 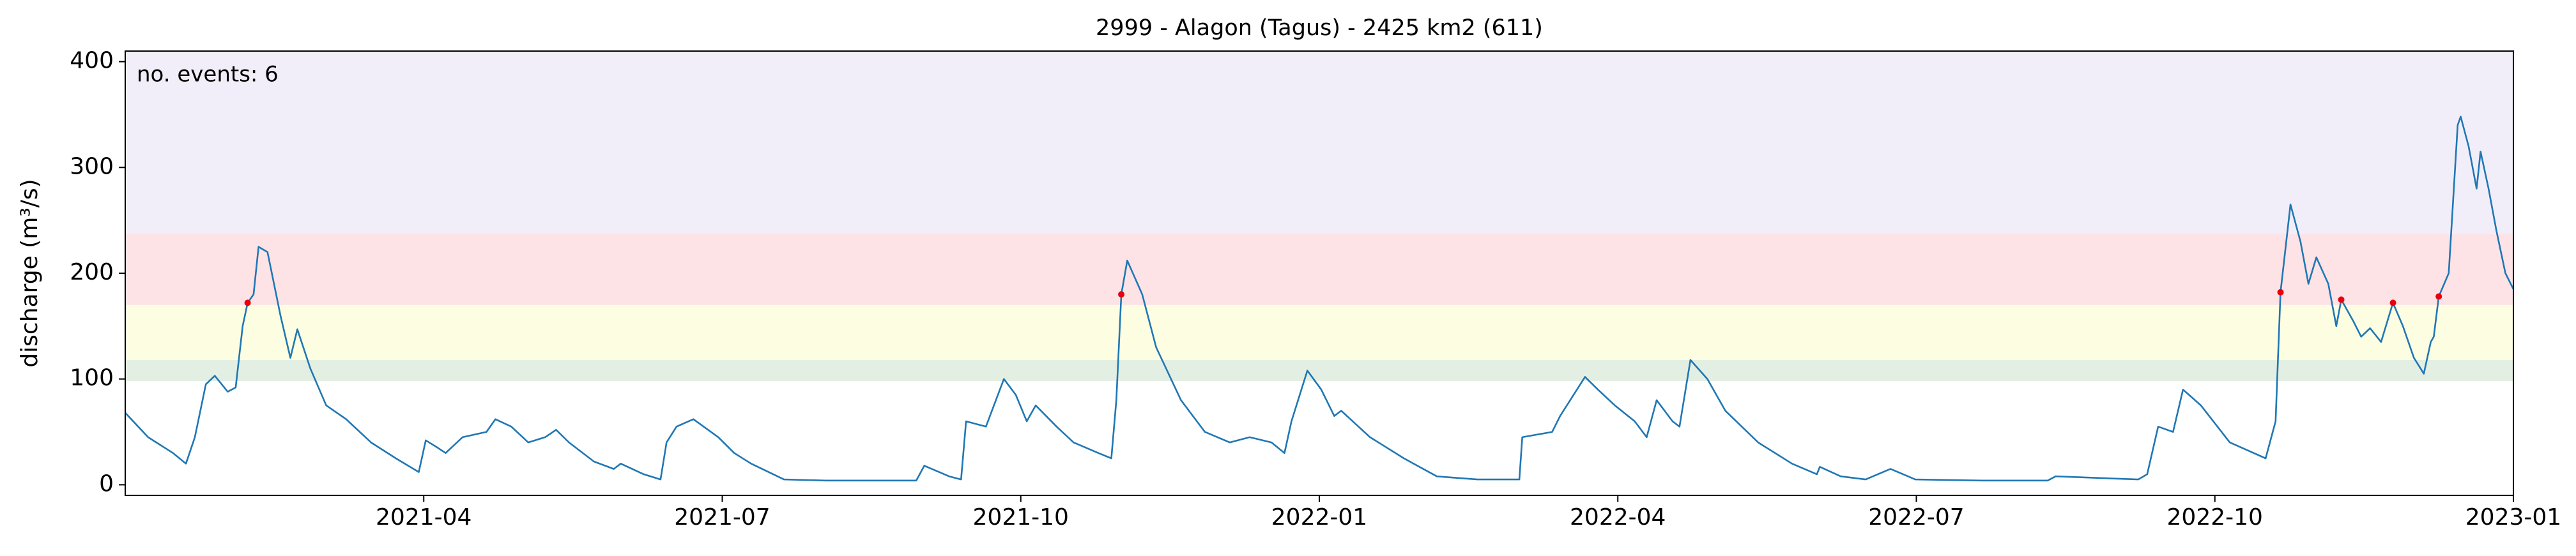 What do you see at coordinates (92, 272) in the screenshot?
I see `y-tick-label: 200` at bounding box center [92, 272].